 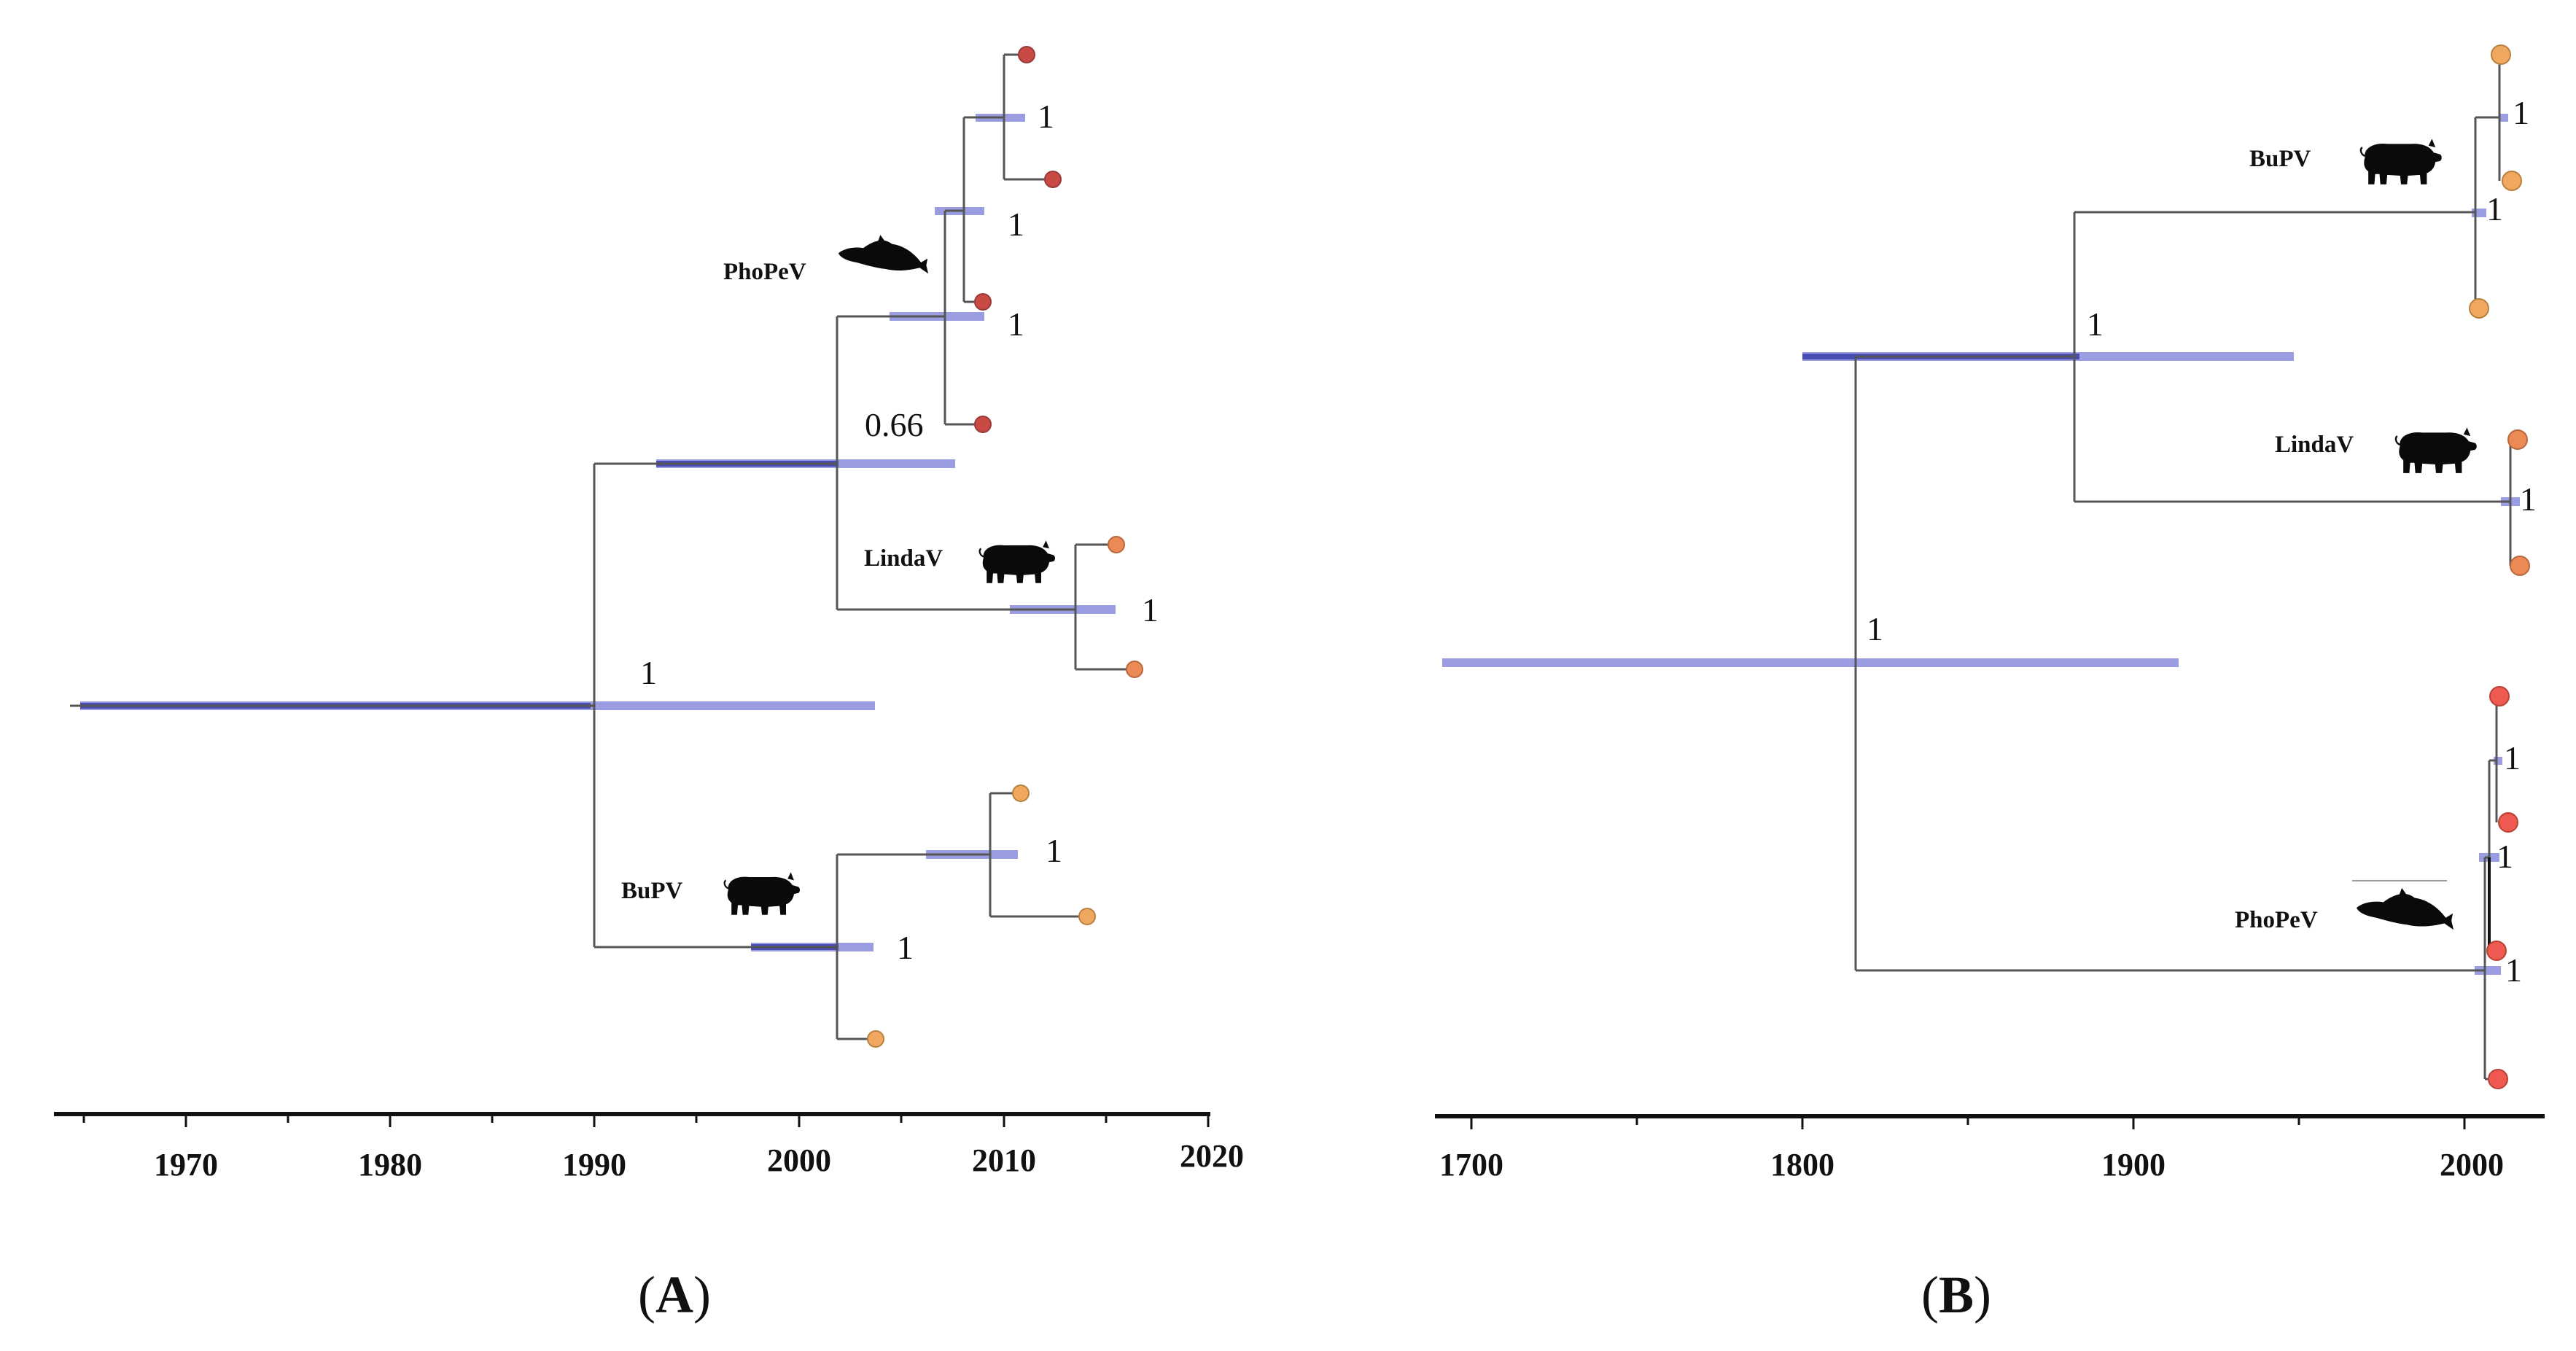 I want to click on panel-a-tips, so click(x=1005, y=547).